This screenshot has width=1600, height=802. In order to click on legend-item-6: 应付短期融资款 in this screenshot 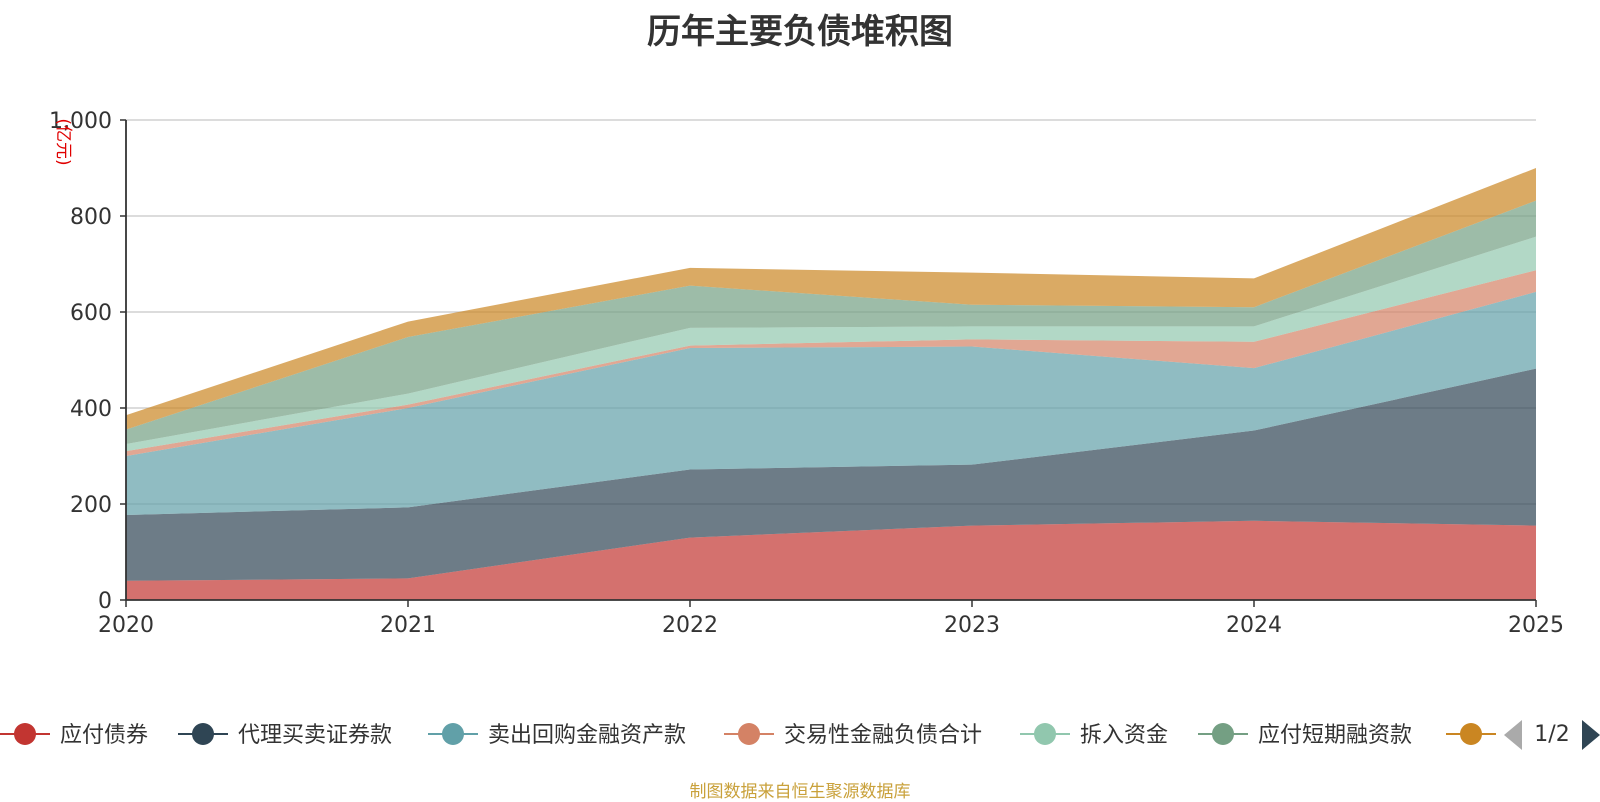, I will do `click(1305, 735)`.